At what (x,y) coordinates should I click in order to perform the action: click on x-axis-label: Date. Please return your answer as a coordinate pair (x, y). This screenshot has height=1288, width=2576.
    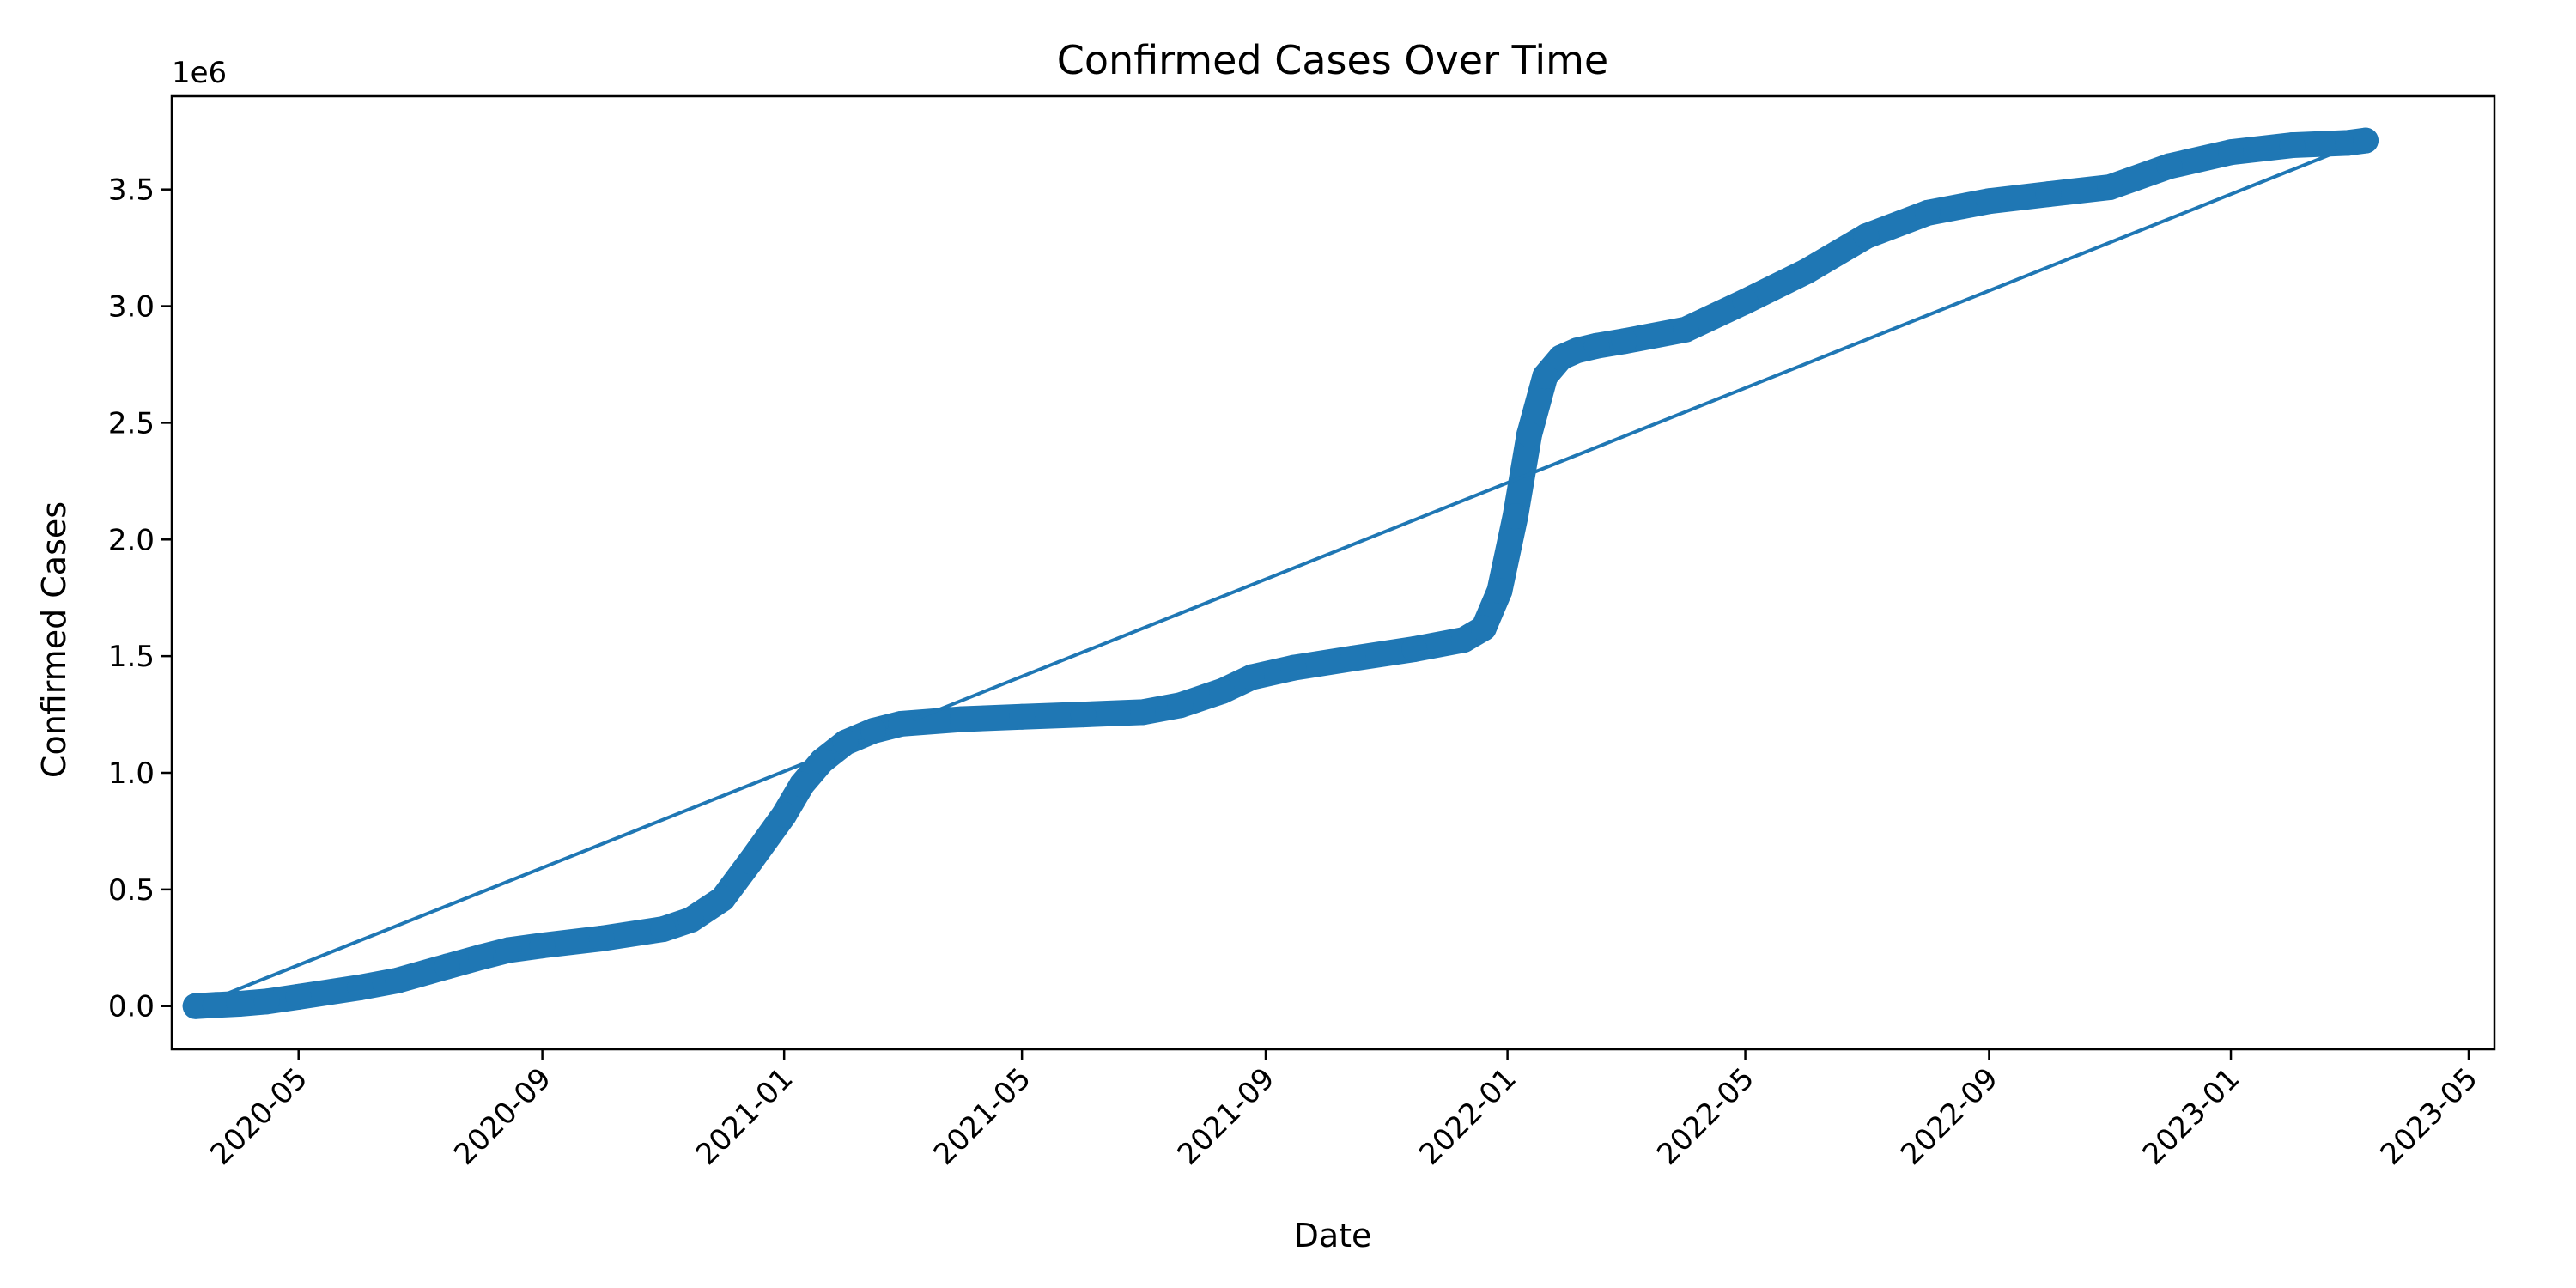
    Looking at the image, I should click on (1333, 1236).